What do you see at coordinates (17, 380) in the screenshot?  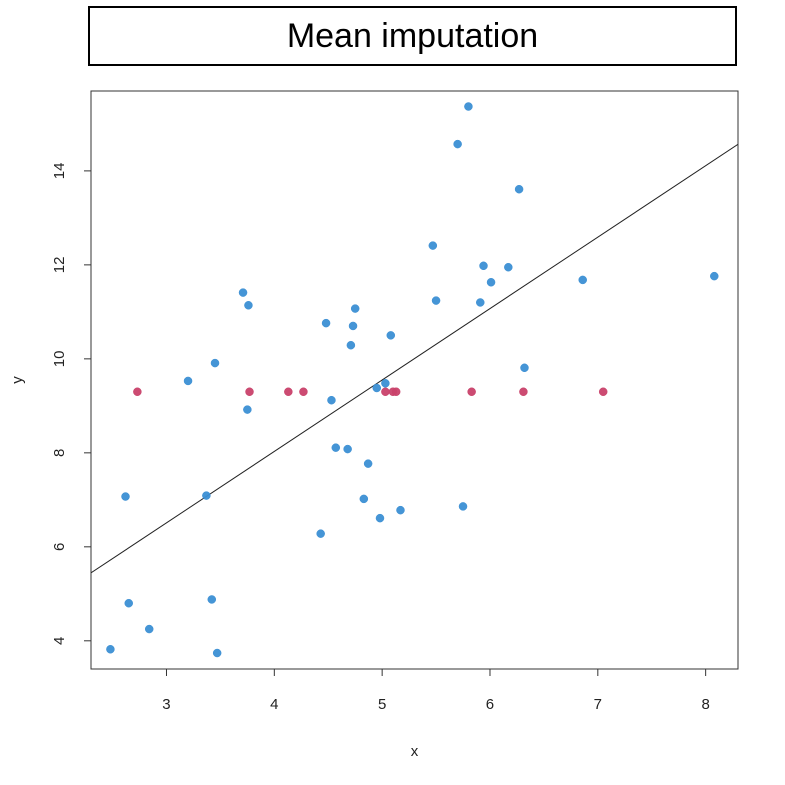 I see `y-axis-label: y` at bounding box center [17, 380].